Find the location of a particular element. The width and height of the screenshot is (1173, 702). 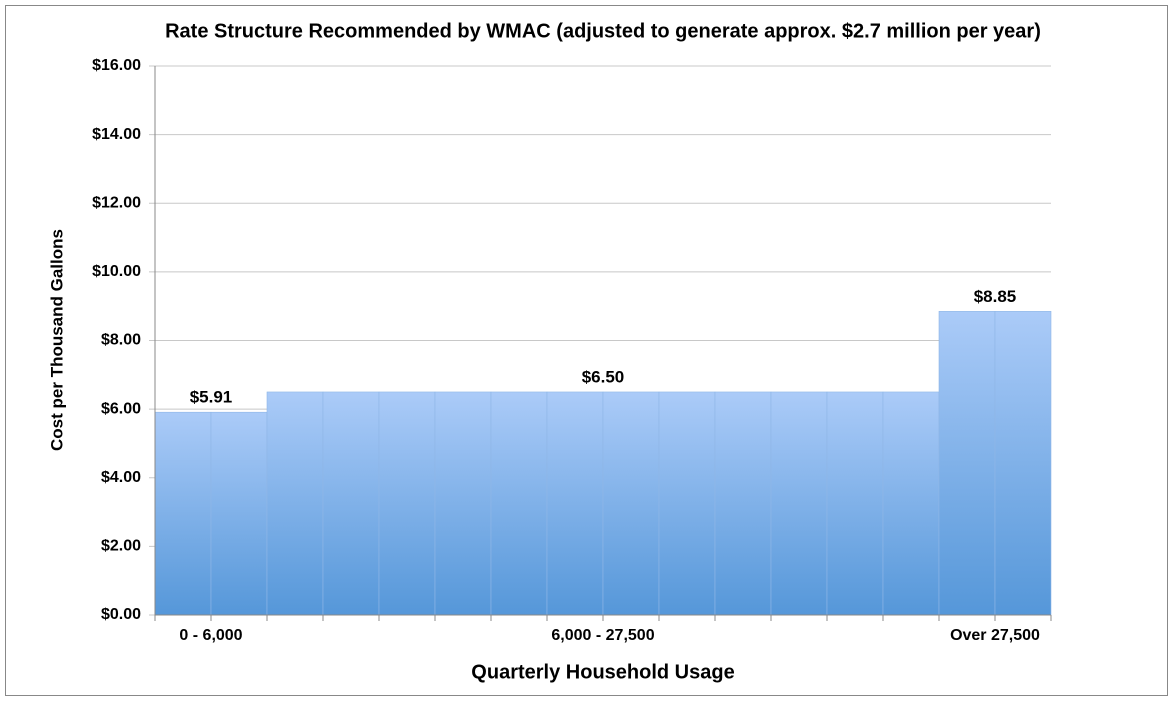

y-tick-label: $10.00 is located at coordinates (116, 271).